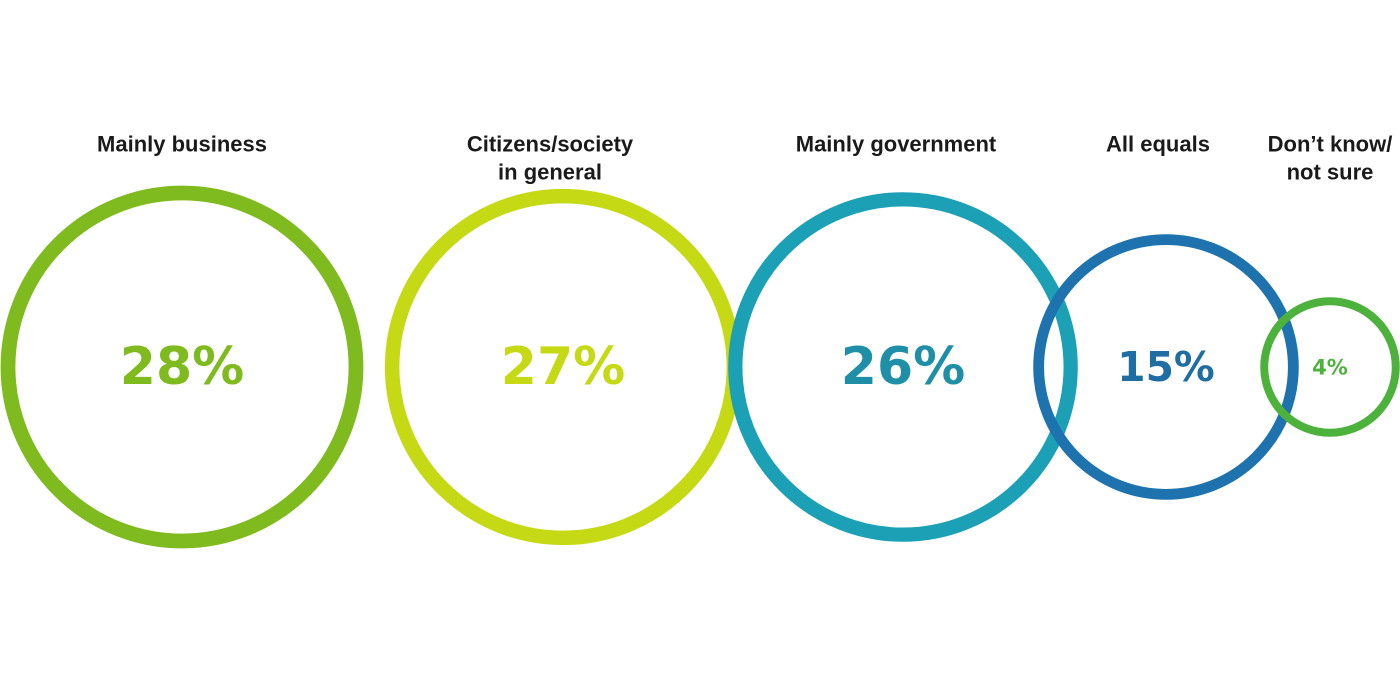 This screenshot has height=700, width=1400. I want to click on value-label: 15%, so click(1166, 367).